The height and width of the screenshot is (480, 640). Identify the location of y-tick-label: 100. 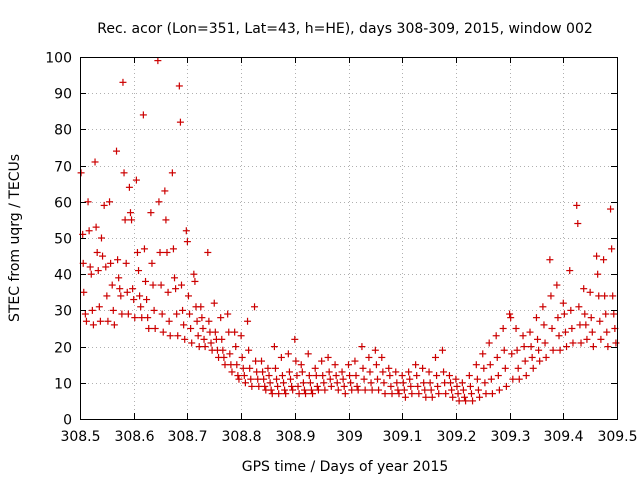
(58, 59).